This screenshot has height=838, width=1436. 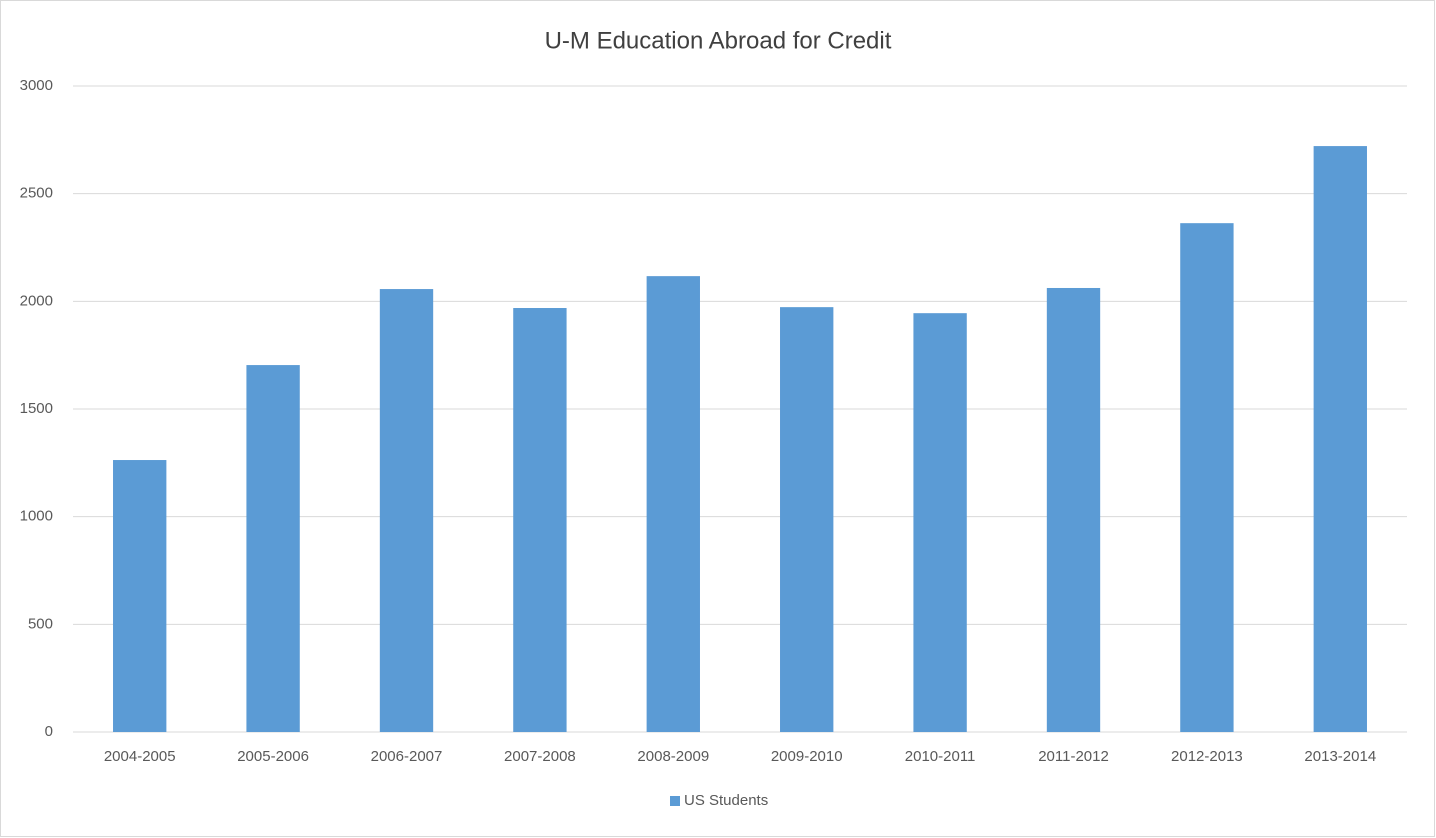 I want to click on y-tick-label: 500, so click(x=40, y=623).